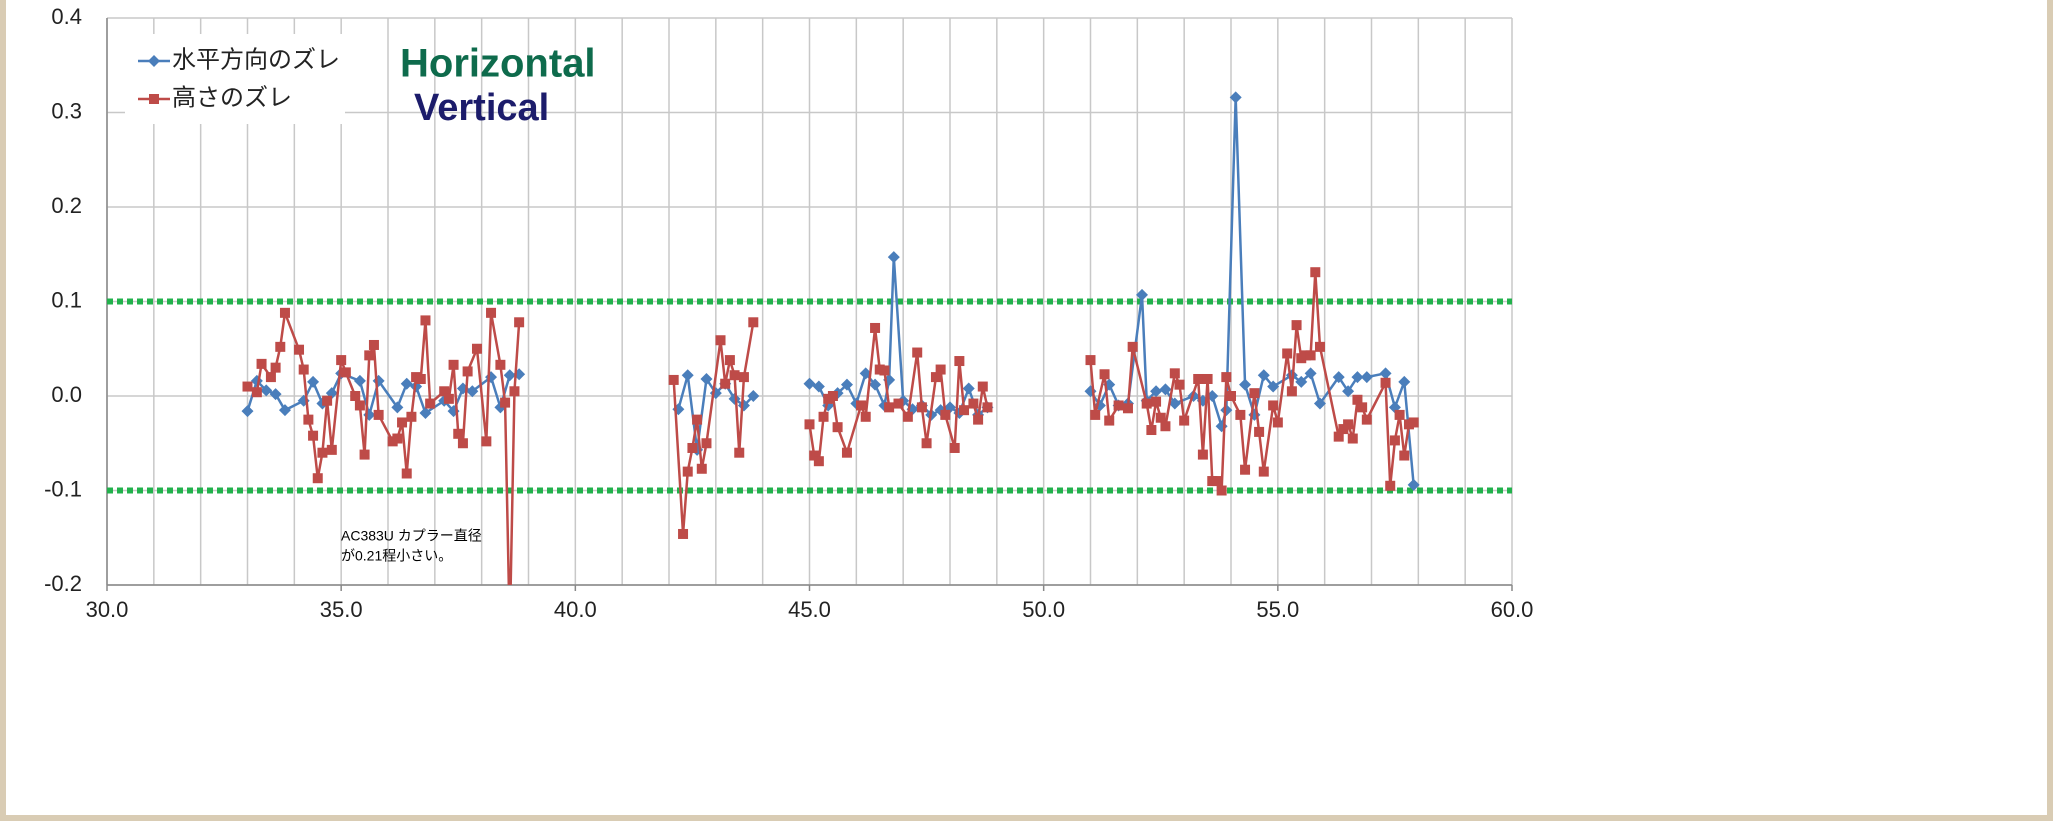  I want to click on x-tick-label: 35.0, so click(341, 609).